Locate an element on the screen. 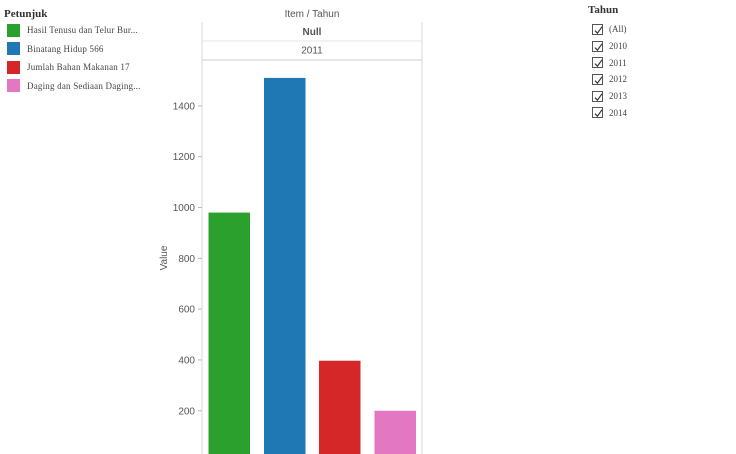 The height and width of the screenshot is (454, 736). y-tick-label: 200 is located at coordinates (186, 411).